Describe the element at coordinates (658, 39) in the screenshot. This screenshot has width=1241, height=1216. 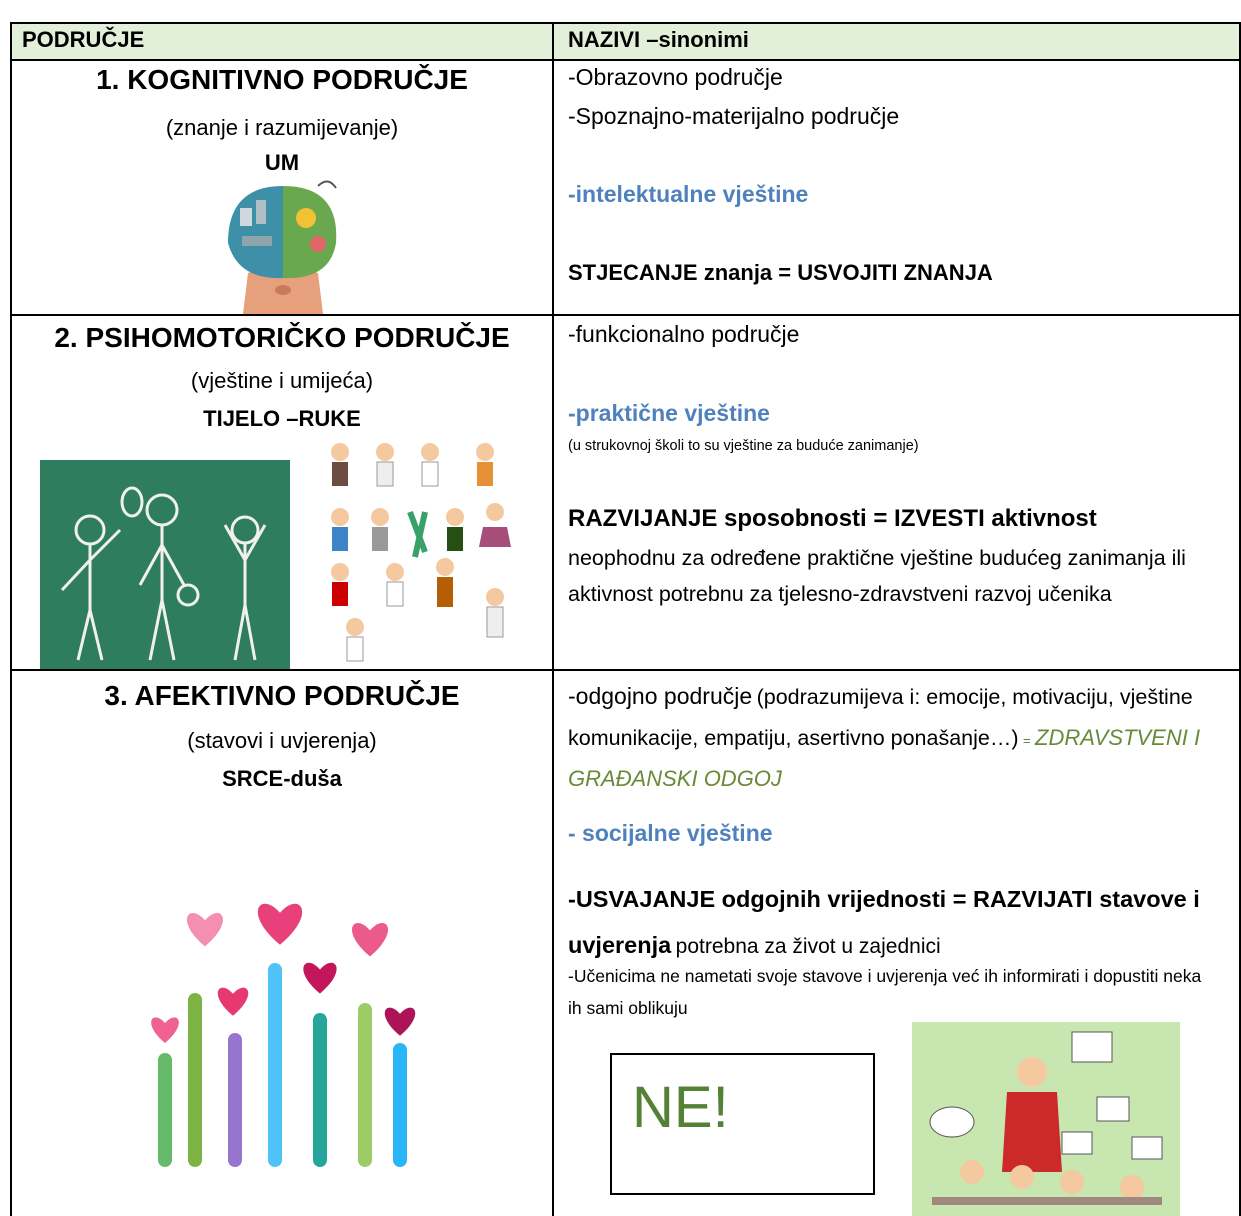
I see `header-cell: NAZIVI –sinonimi` at that location.